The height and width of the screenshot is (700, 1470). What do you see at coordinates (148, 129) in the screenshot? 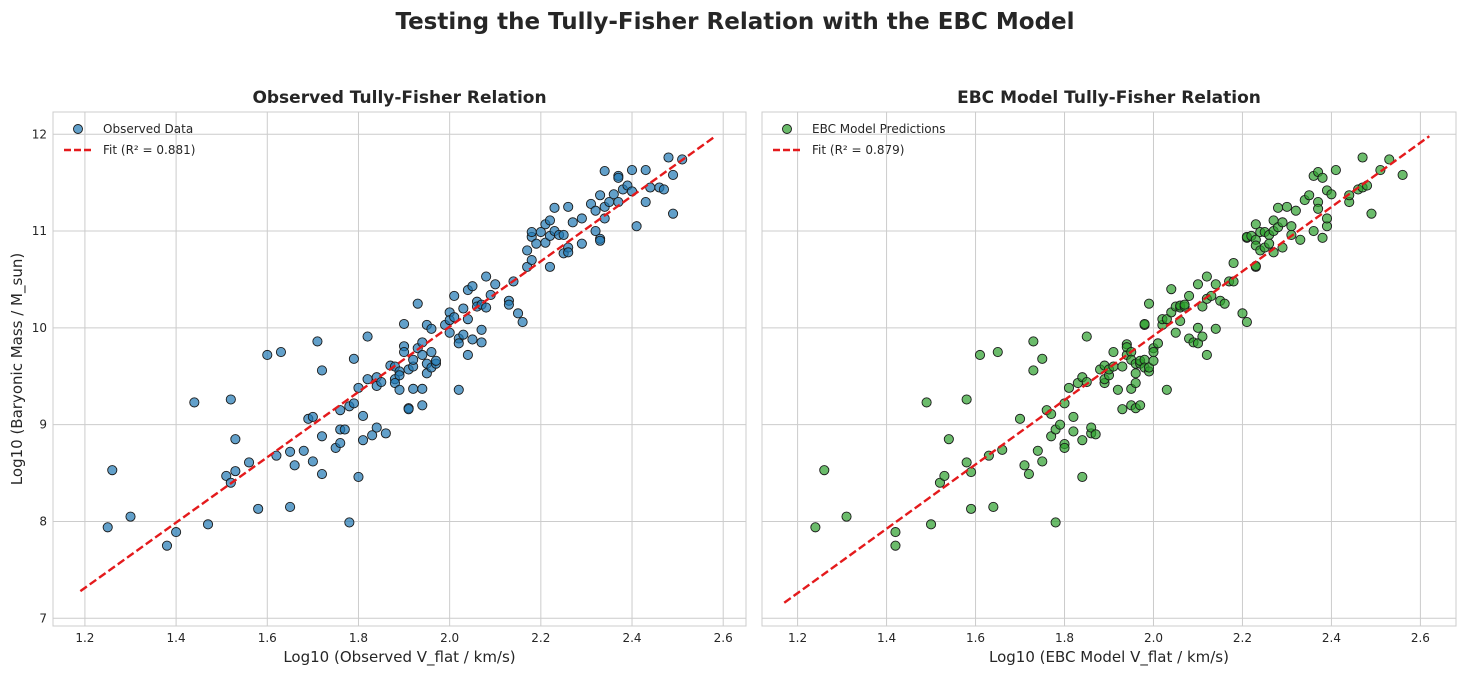
I see `legend-label-observed-data: Observed Data` at bounding box center [148, 129].